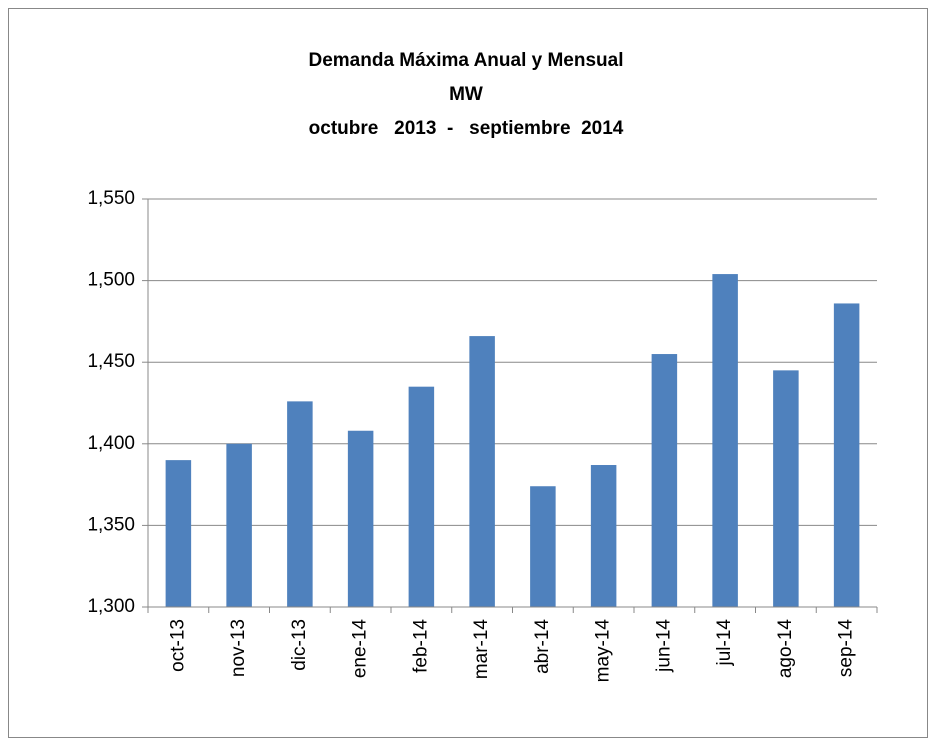 Image resolution: width=938 pixels, height=744 pixels. What do you see at coordinates (466, 128) in the screenshot?
I see `chart-title: octubre 2013 - septiembre 2014` at bounding box center [466, 128].